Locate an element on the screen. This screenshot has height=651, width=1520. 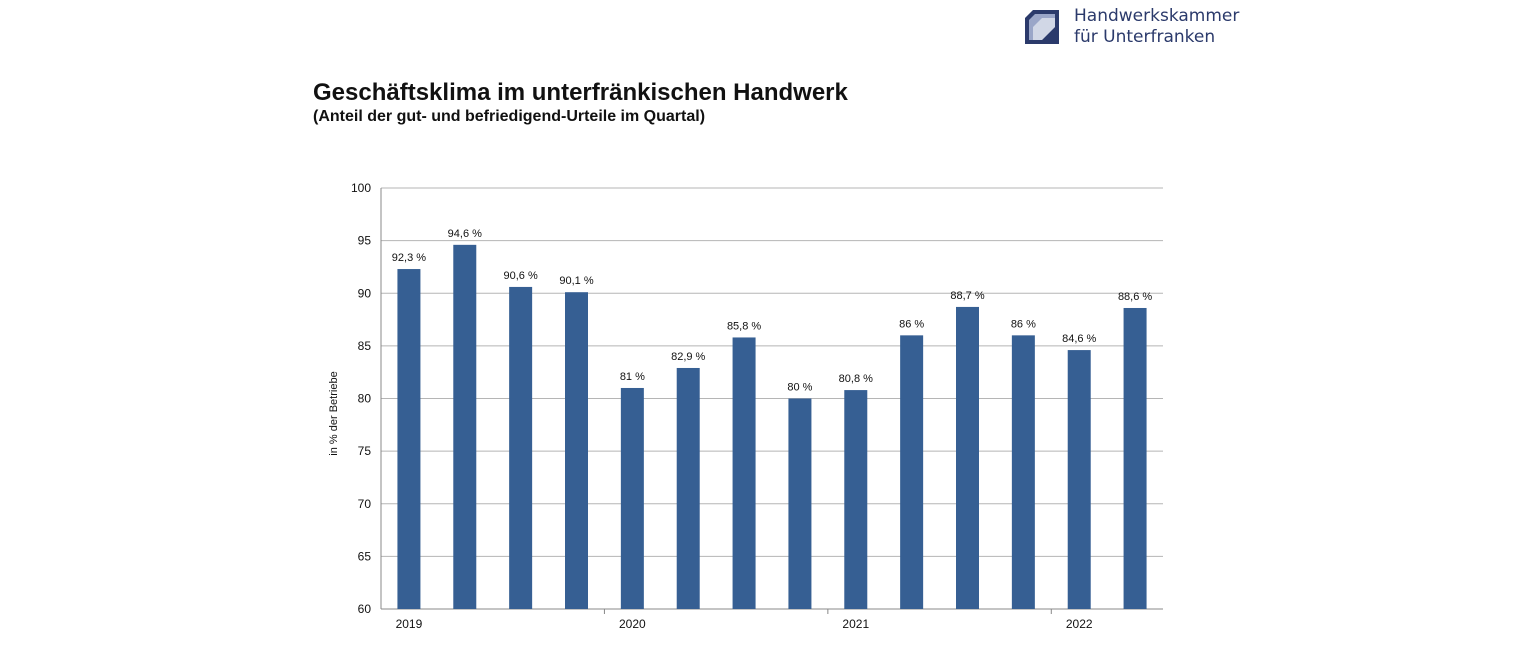
data-label: 80 % is located at coordinates (799, 388).